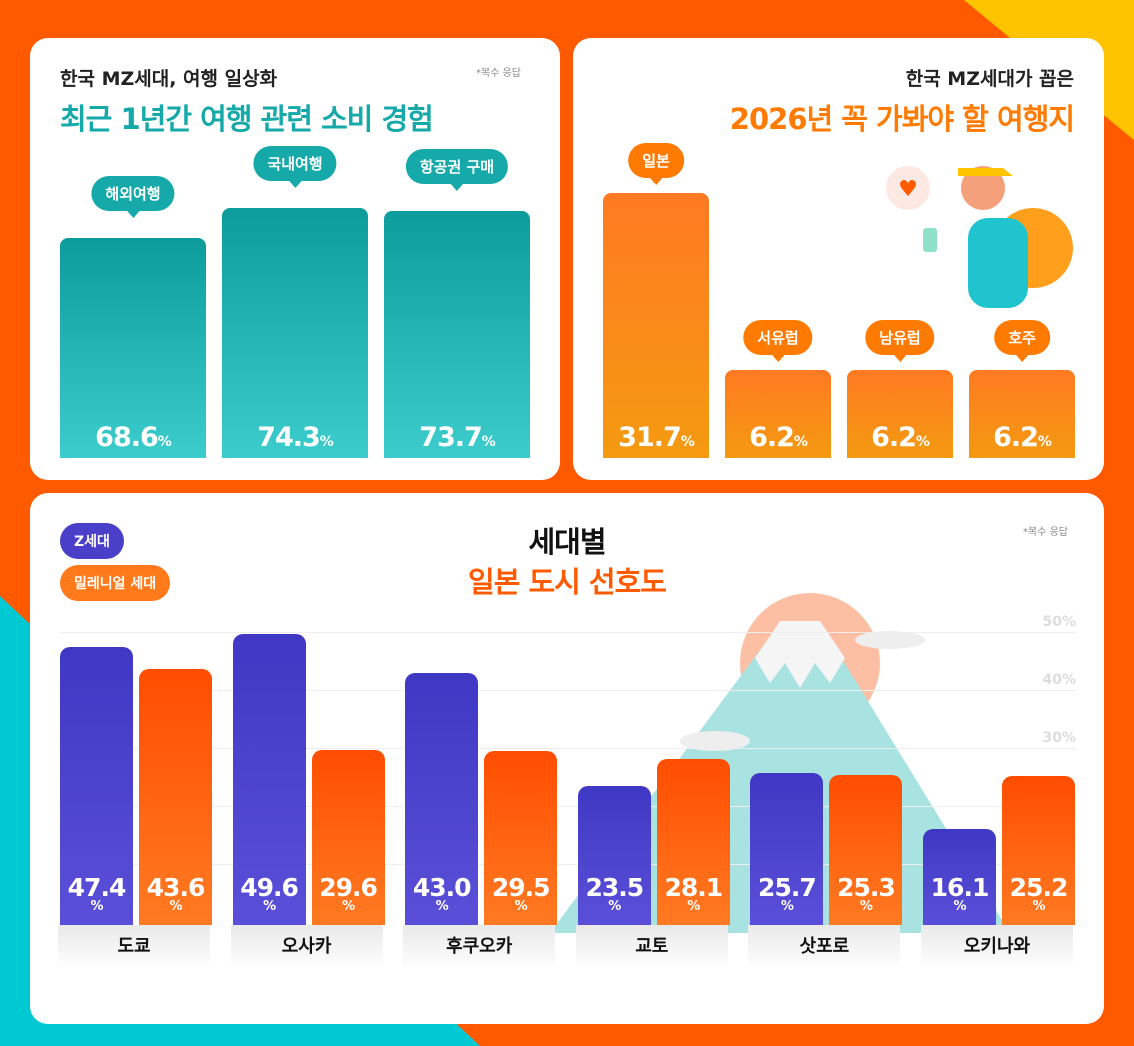 This screenshot has height=1046, width=1134. I want to click on legend-z: Z세대, so click(92, 541).